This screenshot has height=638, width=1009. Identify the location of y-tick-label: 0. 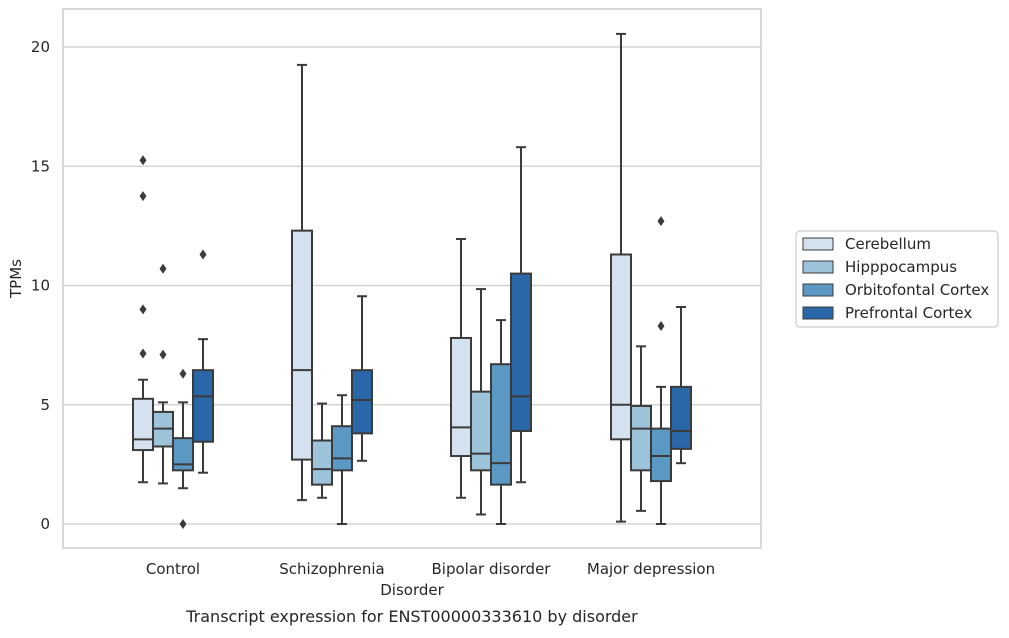
(45, 524).